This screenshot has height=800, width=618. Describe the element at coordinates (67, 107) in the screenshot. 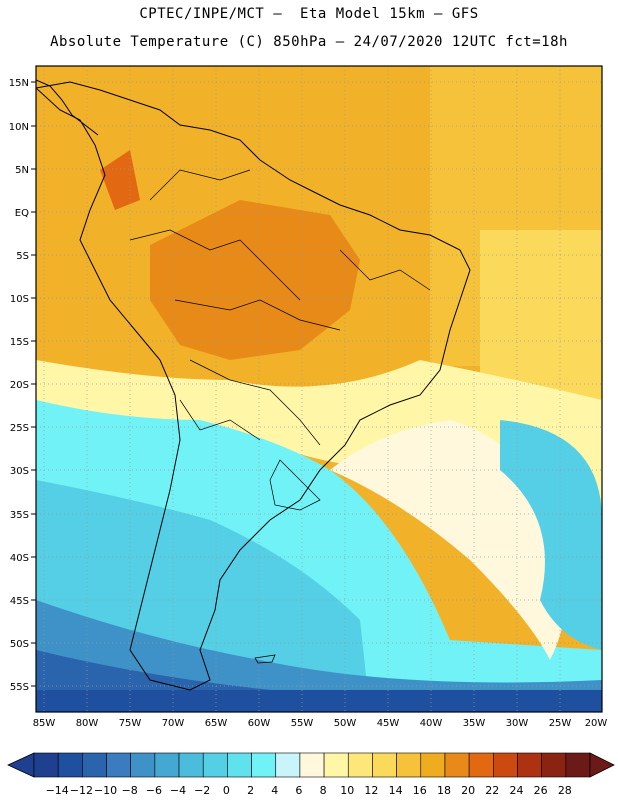

I see `coastline-central-america` at that location.